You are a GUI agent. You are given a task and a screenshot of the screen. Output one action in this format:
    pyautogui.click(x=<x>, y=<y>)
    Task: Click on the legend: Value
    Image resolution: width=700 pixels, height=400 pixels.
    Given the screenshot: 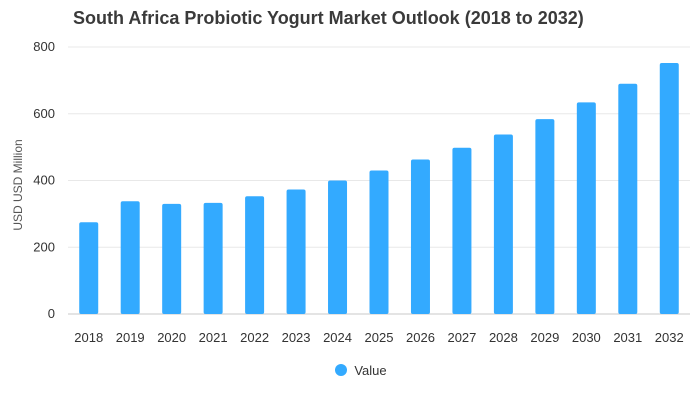 What is the action you would take?
    pyautogui.click(x=350, y=370)
    